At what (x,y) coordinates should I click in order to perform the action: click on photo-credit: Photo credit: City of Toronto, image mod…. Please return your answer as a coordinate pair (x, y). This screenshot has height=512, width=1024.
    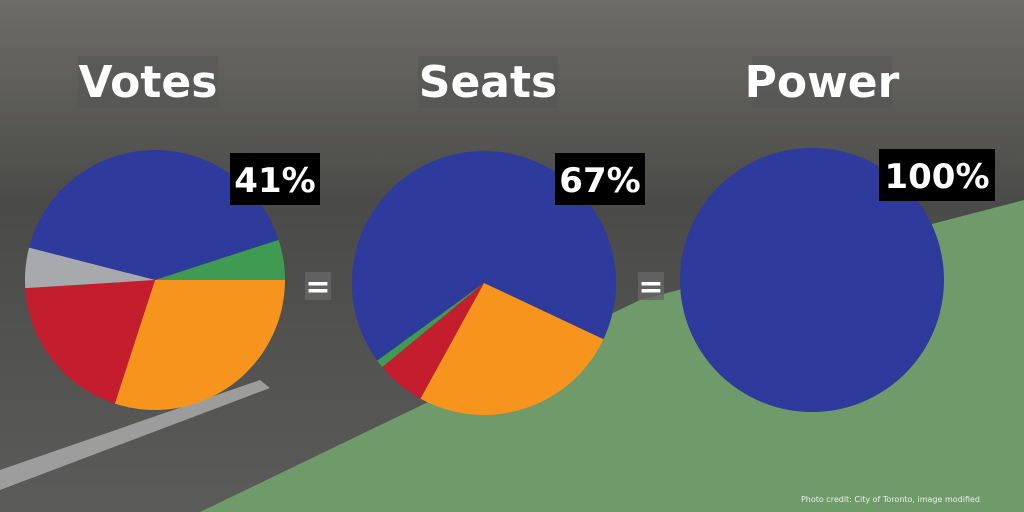
    Looking at the image, I should click on (890, 499).